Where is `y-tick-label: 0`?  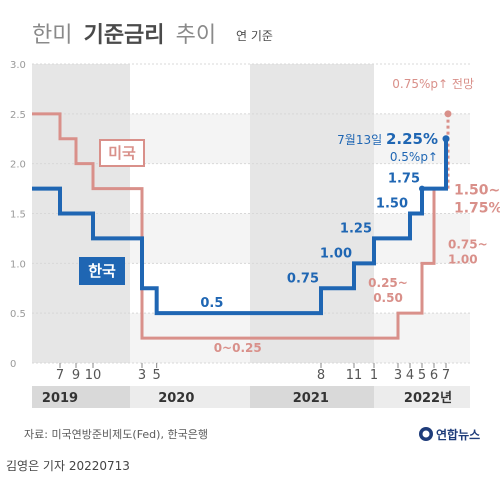 y-tick-label: 0 is located at coordinates (13, 364).